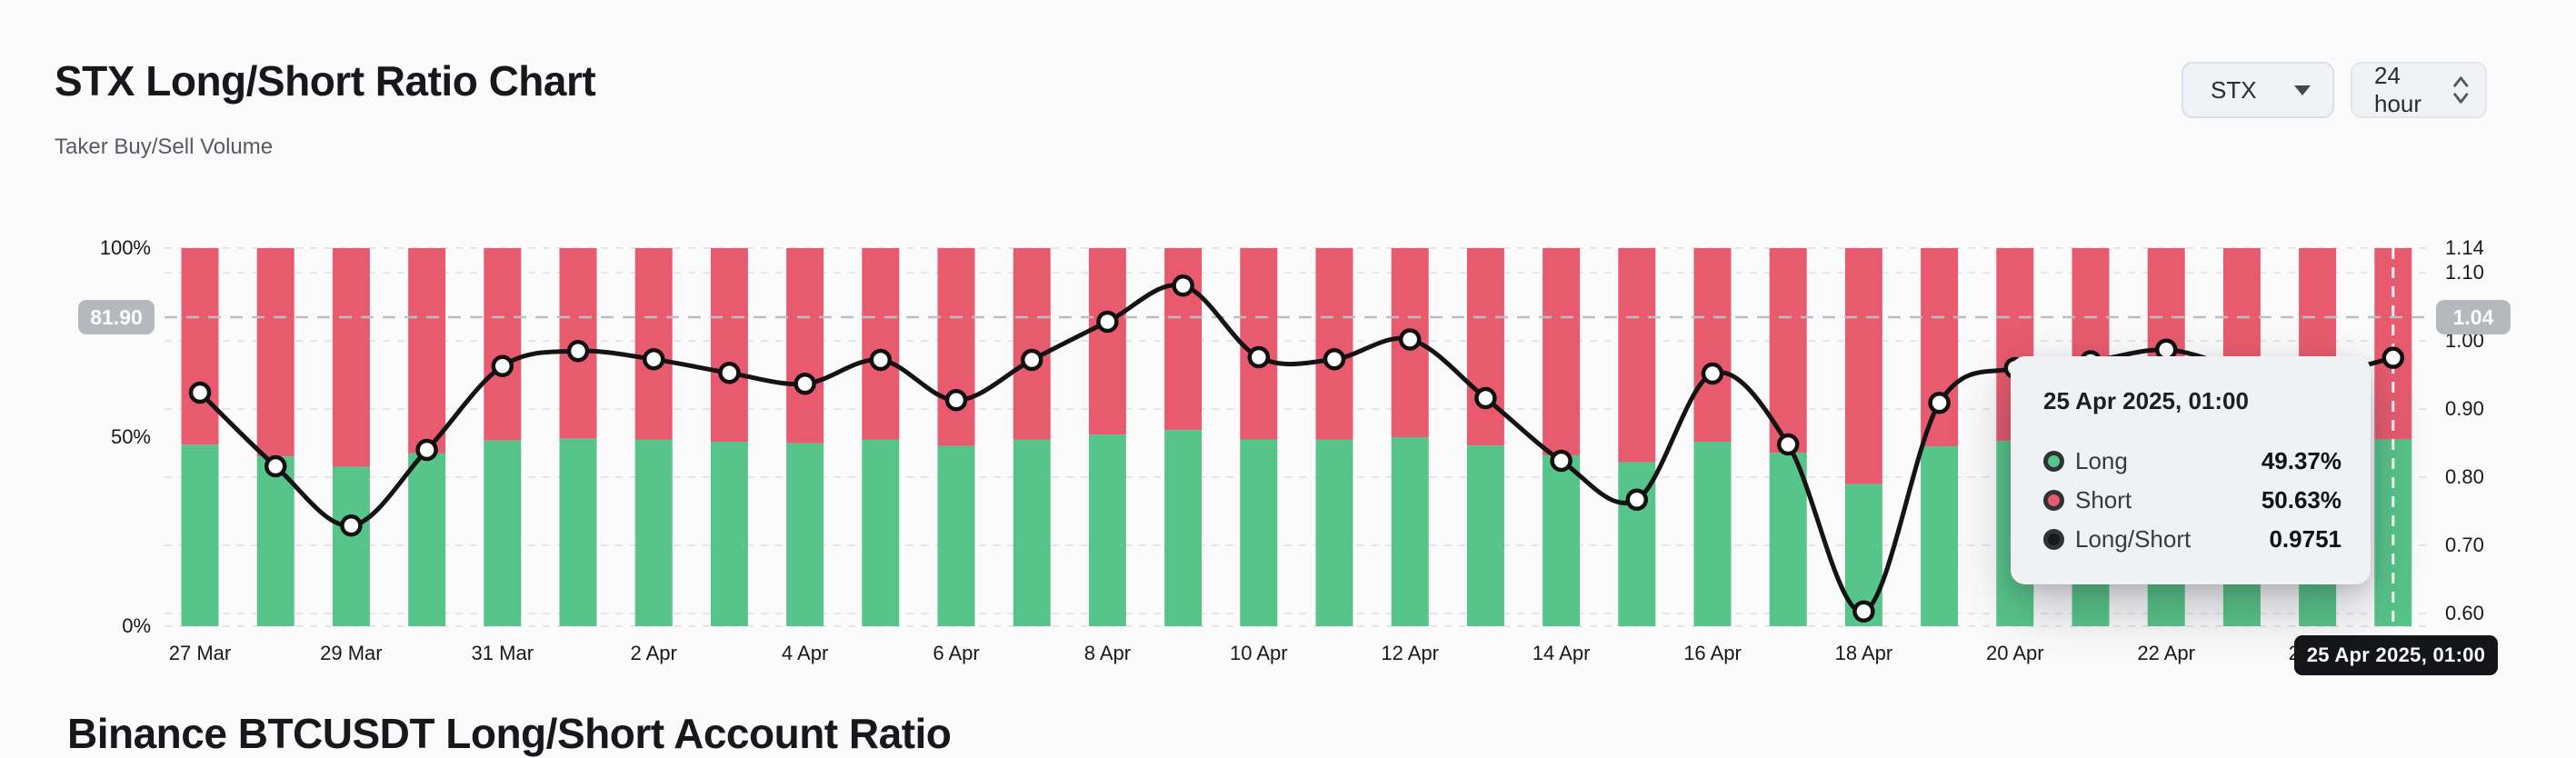  Describe the element at coordinates (2464, 477) in the screenshot. I see `right-axis-tick: 0.80` at that location.